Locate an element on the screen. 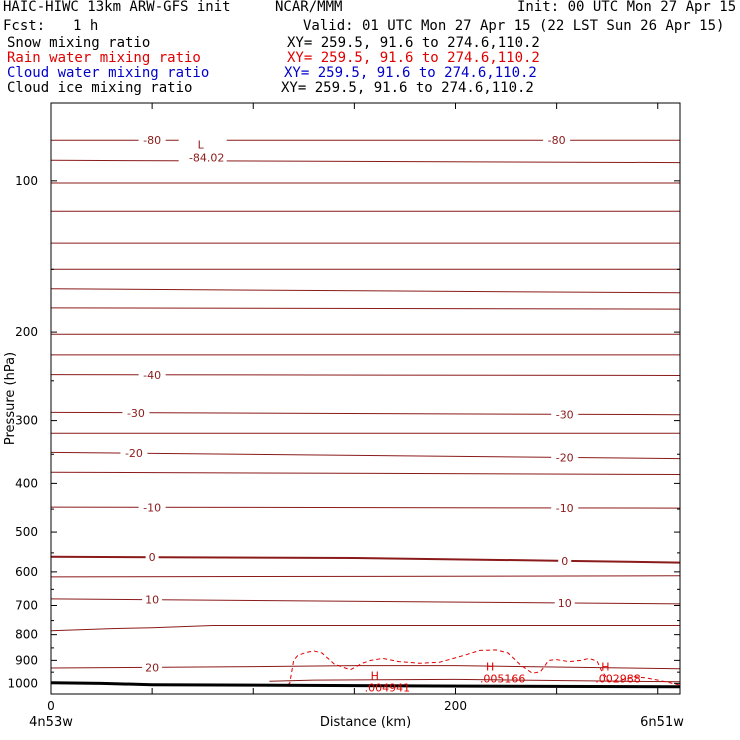 This screenshot has height=740, width=740. forecast-label: Fcst: is located at coordinates (24, 26).